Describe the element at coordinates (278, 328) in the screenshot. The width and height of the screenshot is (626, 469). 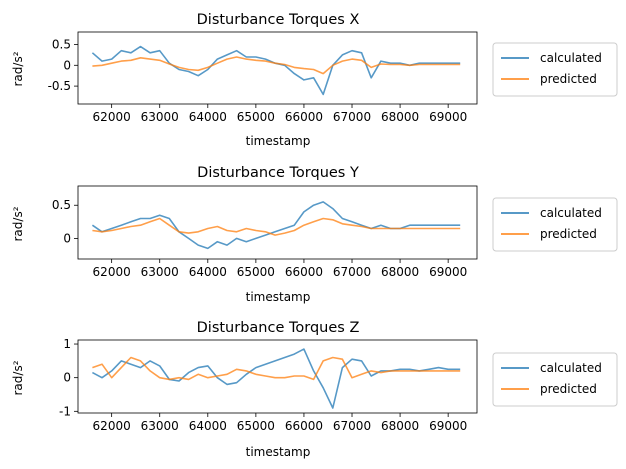
I see `chart-title: Disturbance Torques Z` at that location.